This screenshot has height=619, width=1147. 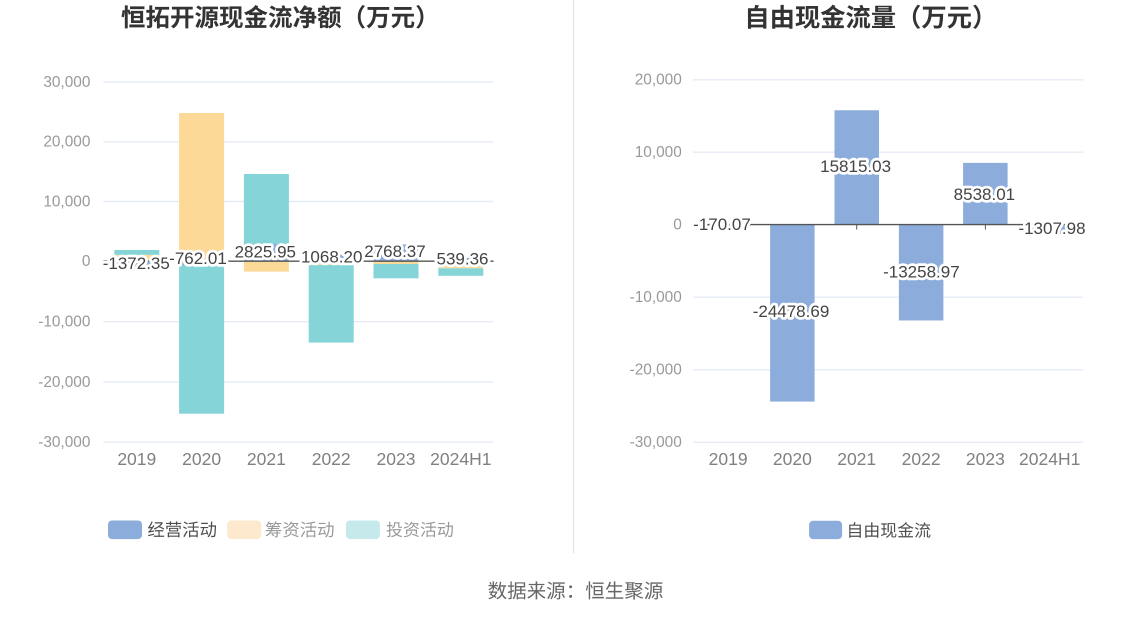 I want to click on svg-text: 1068.20, so click(x=331, y=256).